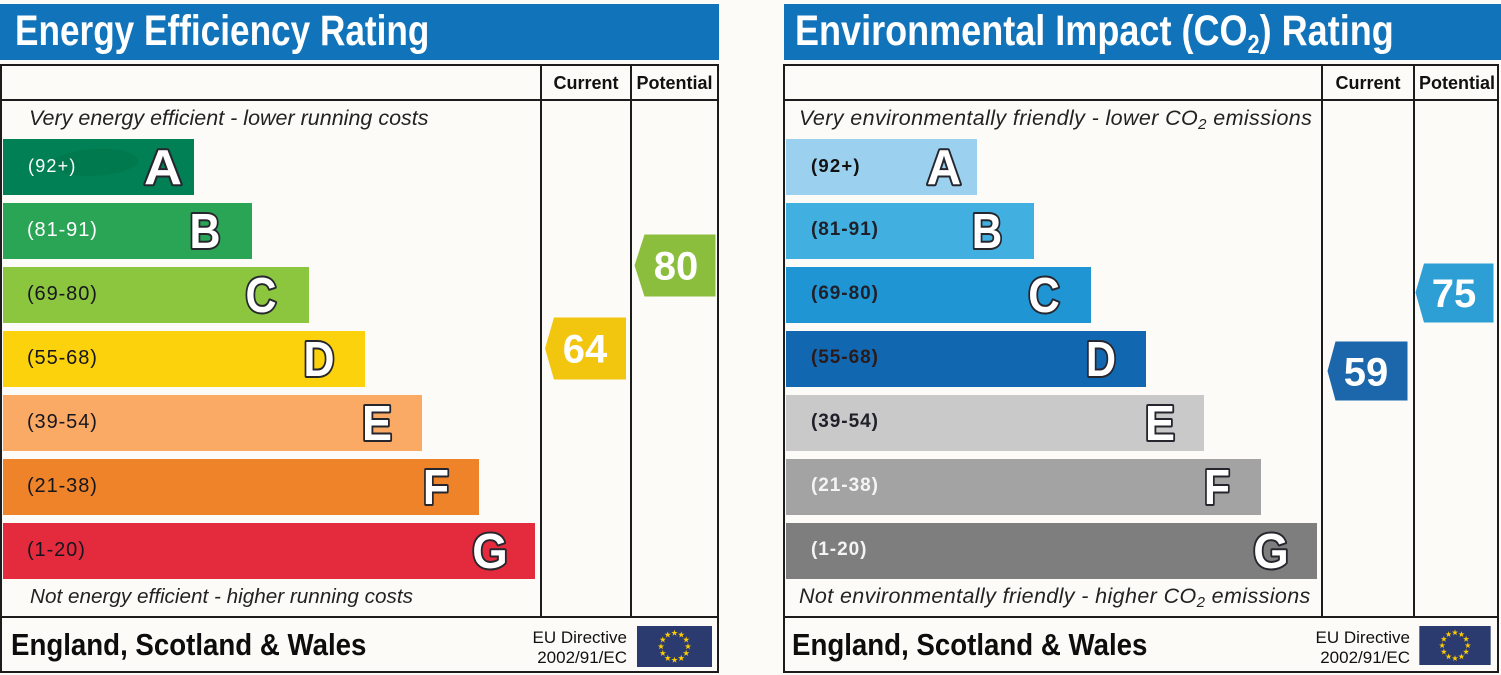  What do you see at coordinates (1366, 373) in the screenshot?
I see `svg-text: 59` at bounding box center [1366, 373].